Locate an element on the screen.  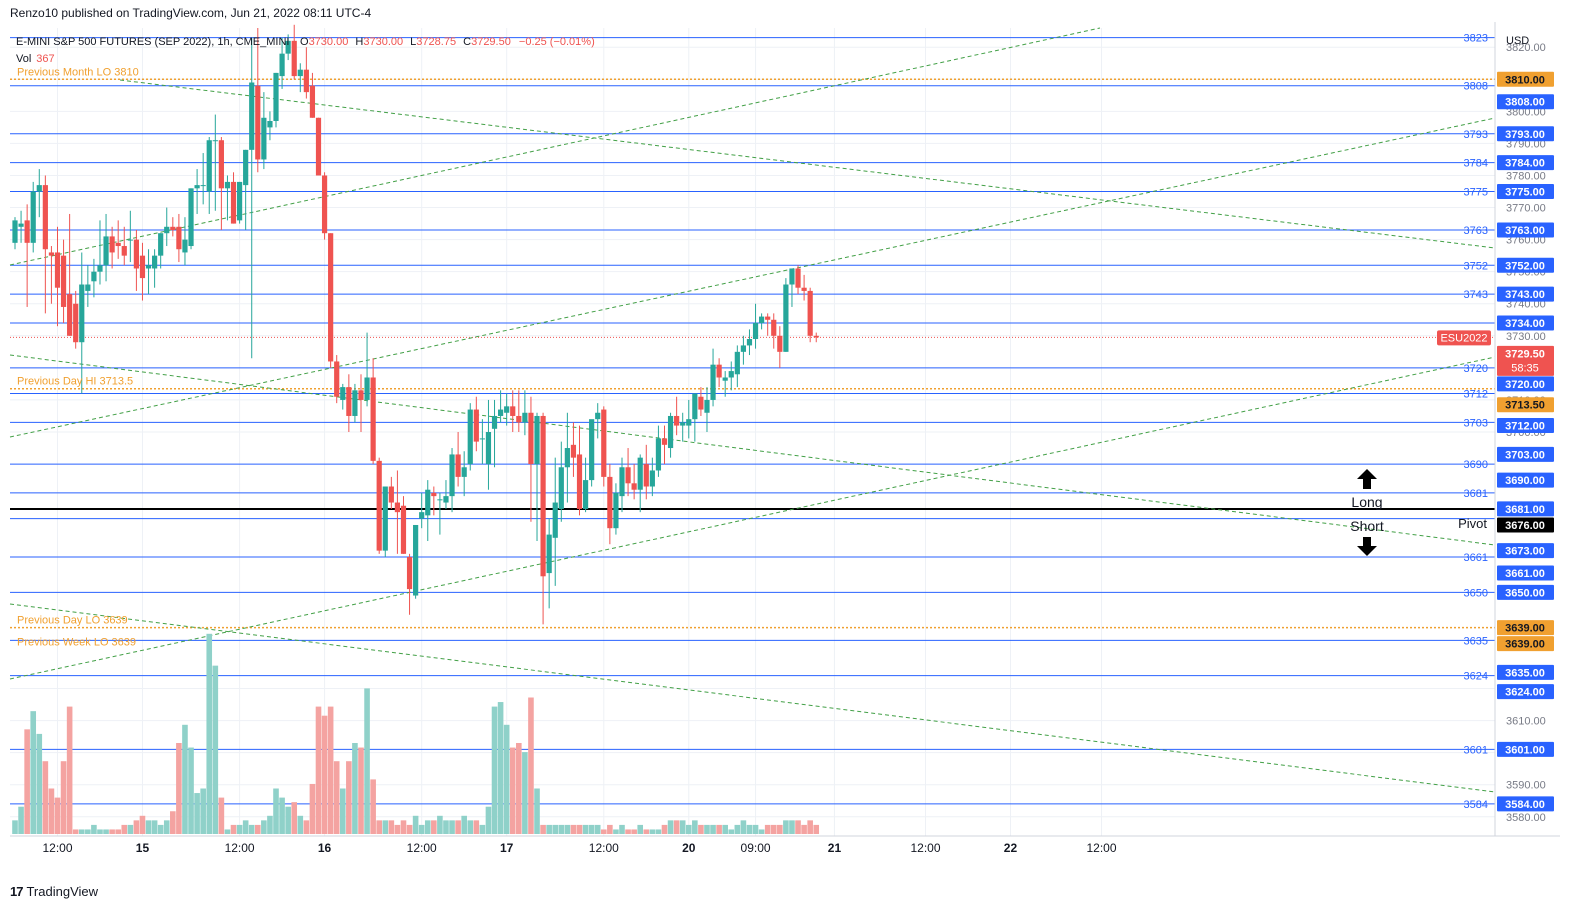
level-line-label: 3775 is located at coordinates (1476, 193).